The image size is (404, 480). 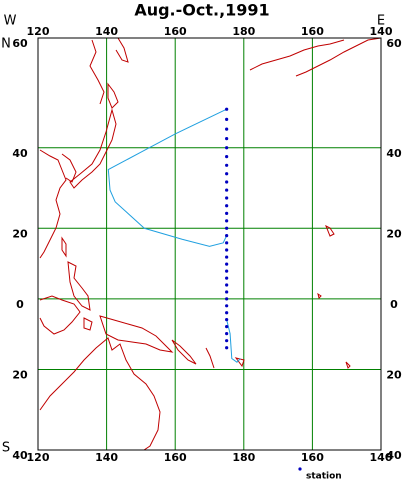 What do you see at coordinates (324, 476) in the screenshot?
I see `legend-label: station` at bounding box center [324, 476].